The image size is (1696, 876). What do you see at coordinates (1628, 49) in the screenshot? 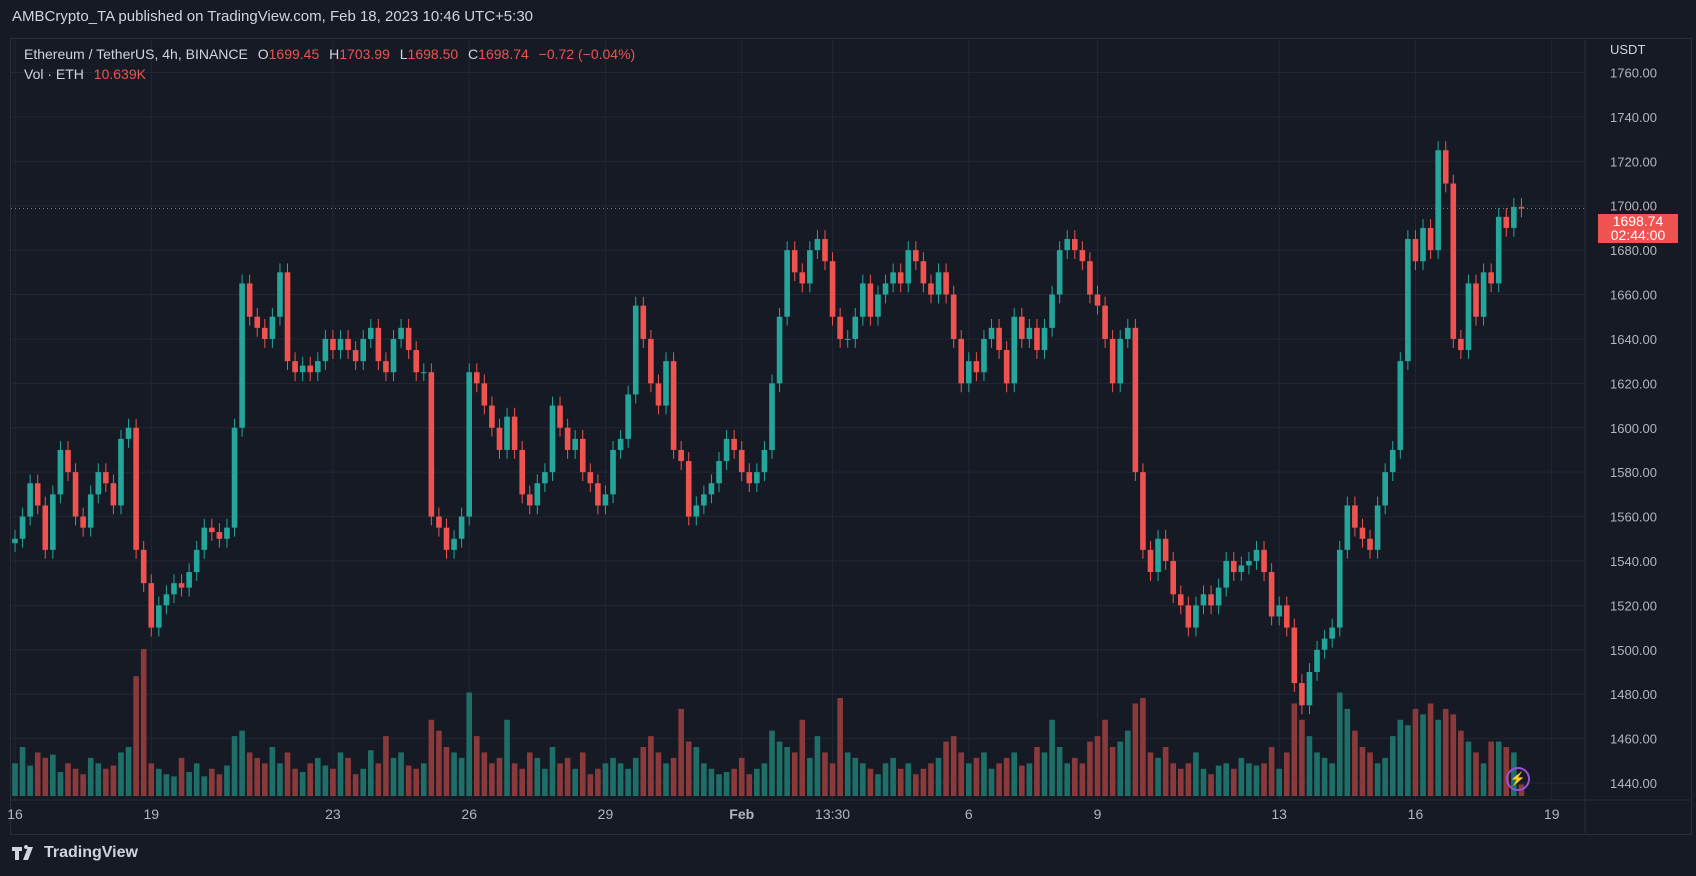
I see `price-axis-unit: USDT` at bounding box center [1628, 49].